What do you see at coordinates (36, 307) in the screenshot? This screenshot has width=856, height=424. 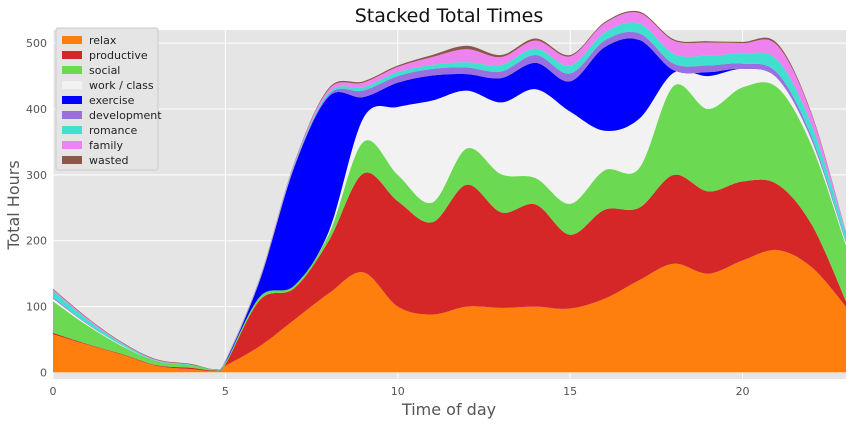 I see `y-tick-label: 100` at bounding box center [36, 307].